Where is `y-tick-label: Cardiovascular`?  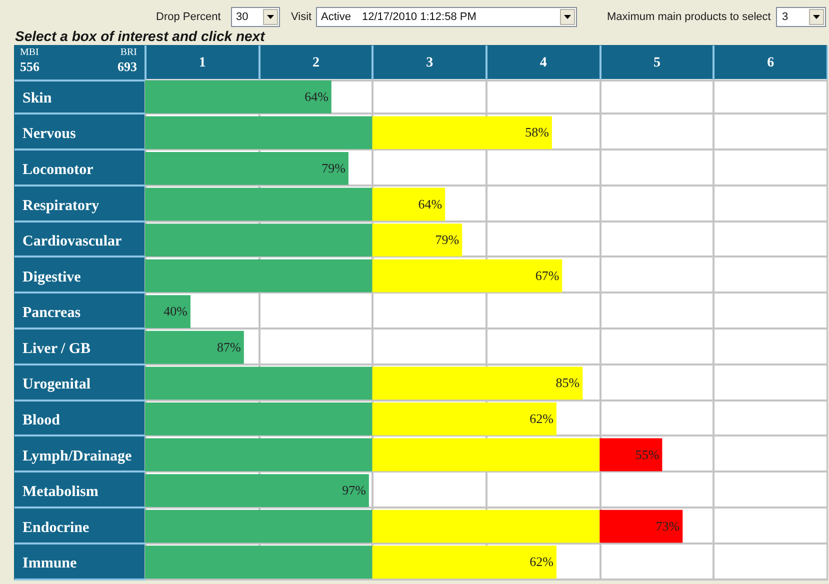 y-tick-label: Cardiovascular is located at coordinates (72, 242).